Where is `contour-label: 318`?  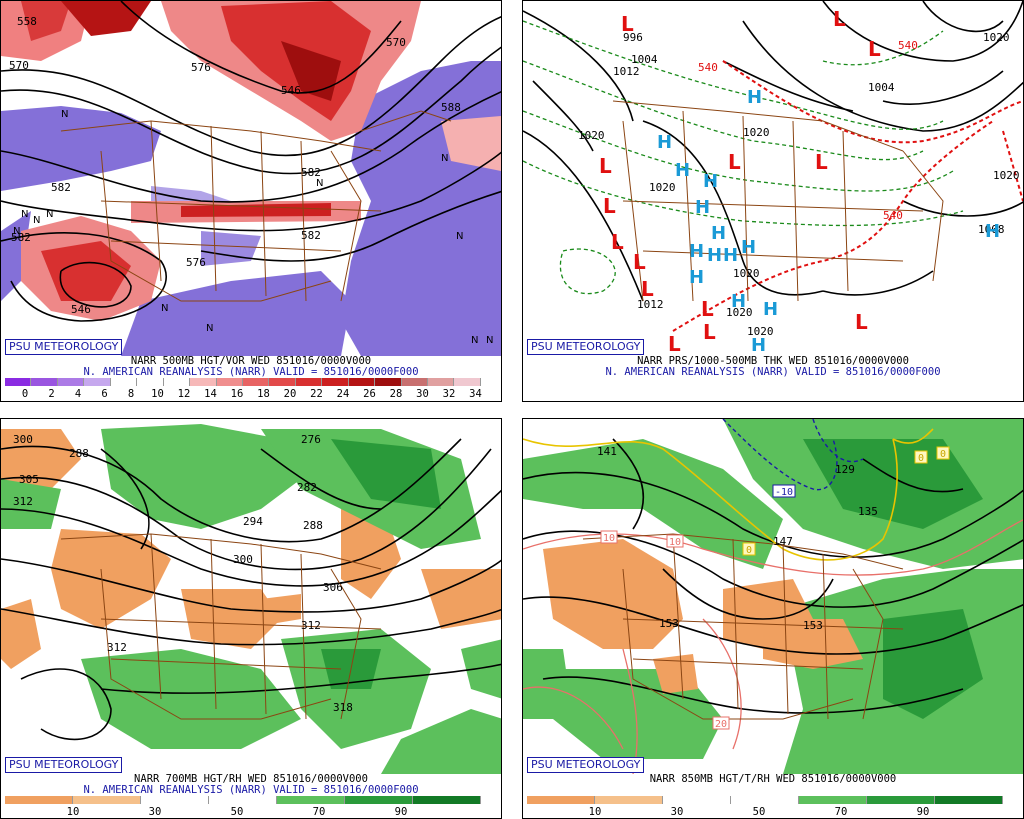
contour-label: 318 is located at coordinates (343, 707).